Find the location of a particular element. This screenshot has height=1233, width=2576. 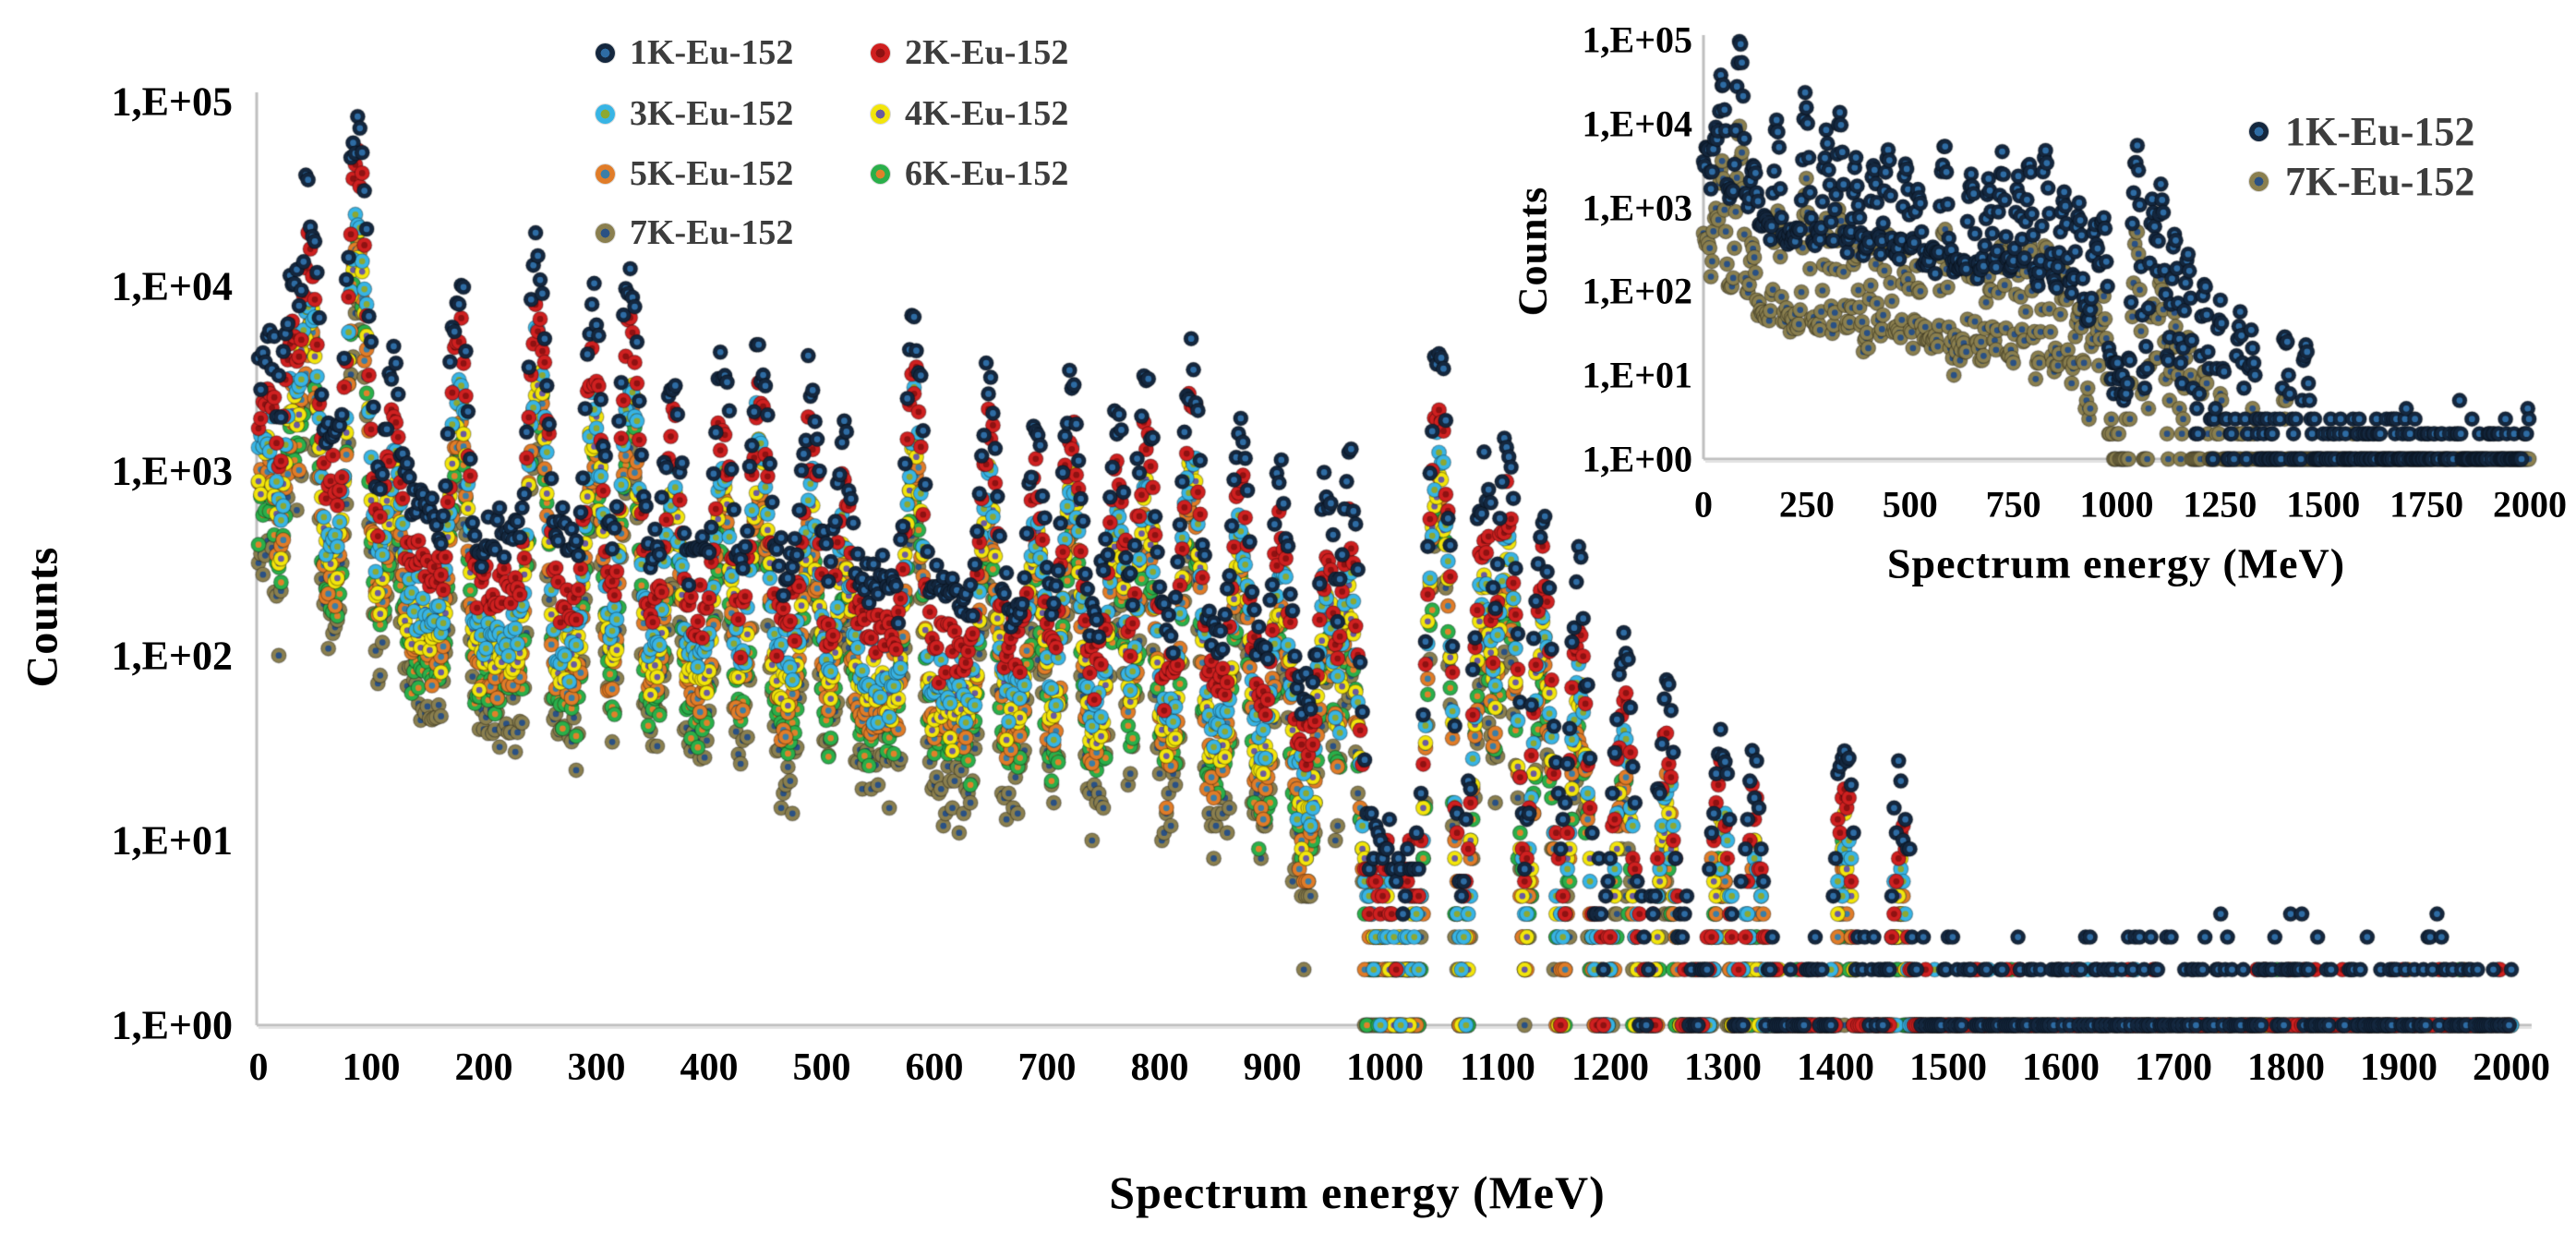

inset-x-tick-label: 1750 is located at coordinates (2426, 504).